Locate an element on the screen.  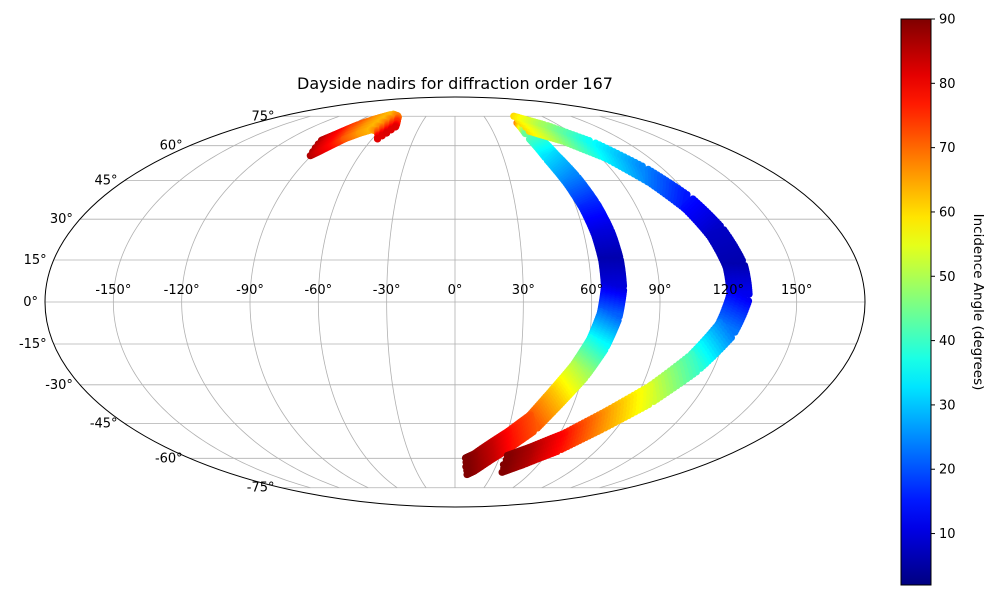
y-tick-label: 0° is located at coordinates (30, 302).